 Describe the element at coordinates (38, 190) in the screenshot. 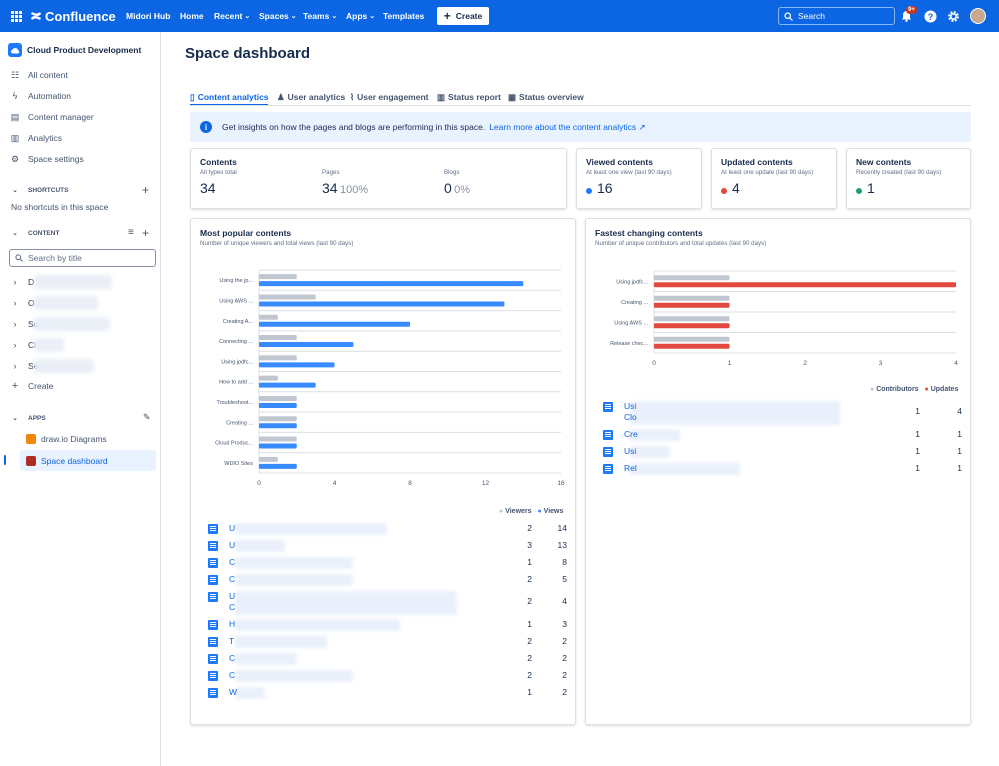

I see `shortcuts-section-header: ⌄ SHORTCUTS` at that location.